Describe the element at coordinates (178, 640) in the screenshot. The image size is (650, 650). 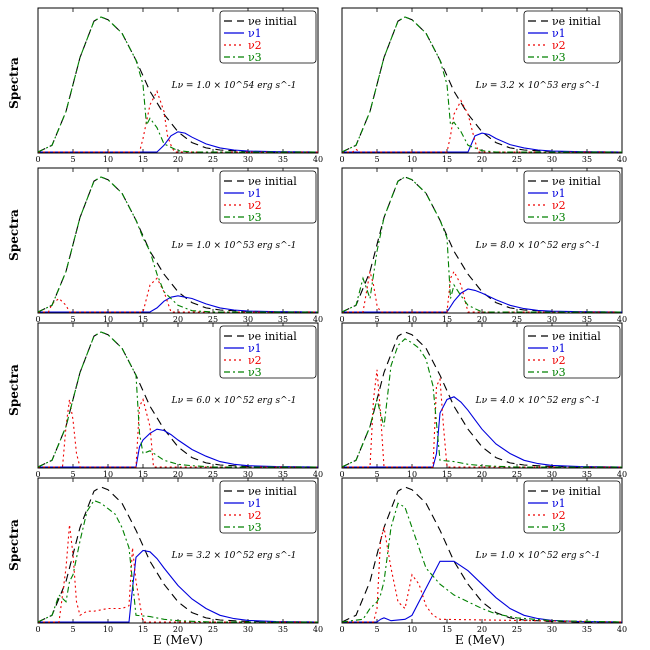
I see `x-axis-label-left: E (MeV)` at that location.